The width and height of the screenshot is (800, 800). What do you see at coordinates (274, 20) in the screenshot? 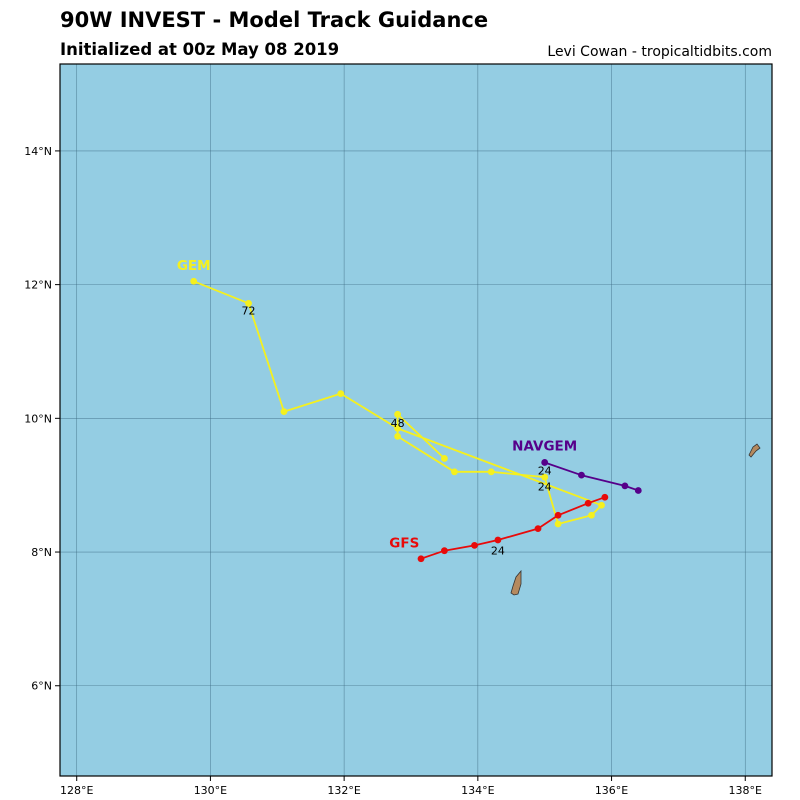
I see `page-title: 90W INVEST - Model Track Guidance` at bounding box center [274, 20].